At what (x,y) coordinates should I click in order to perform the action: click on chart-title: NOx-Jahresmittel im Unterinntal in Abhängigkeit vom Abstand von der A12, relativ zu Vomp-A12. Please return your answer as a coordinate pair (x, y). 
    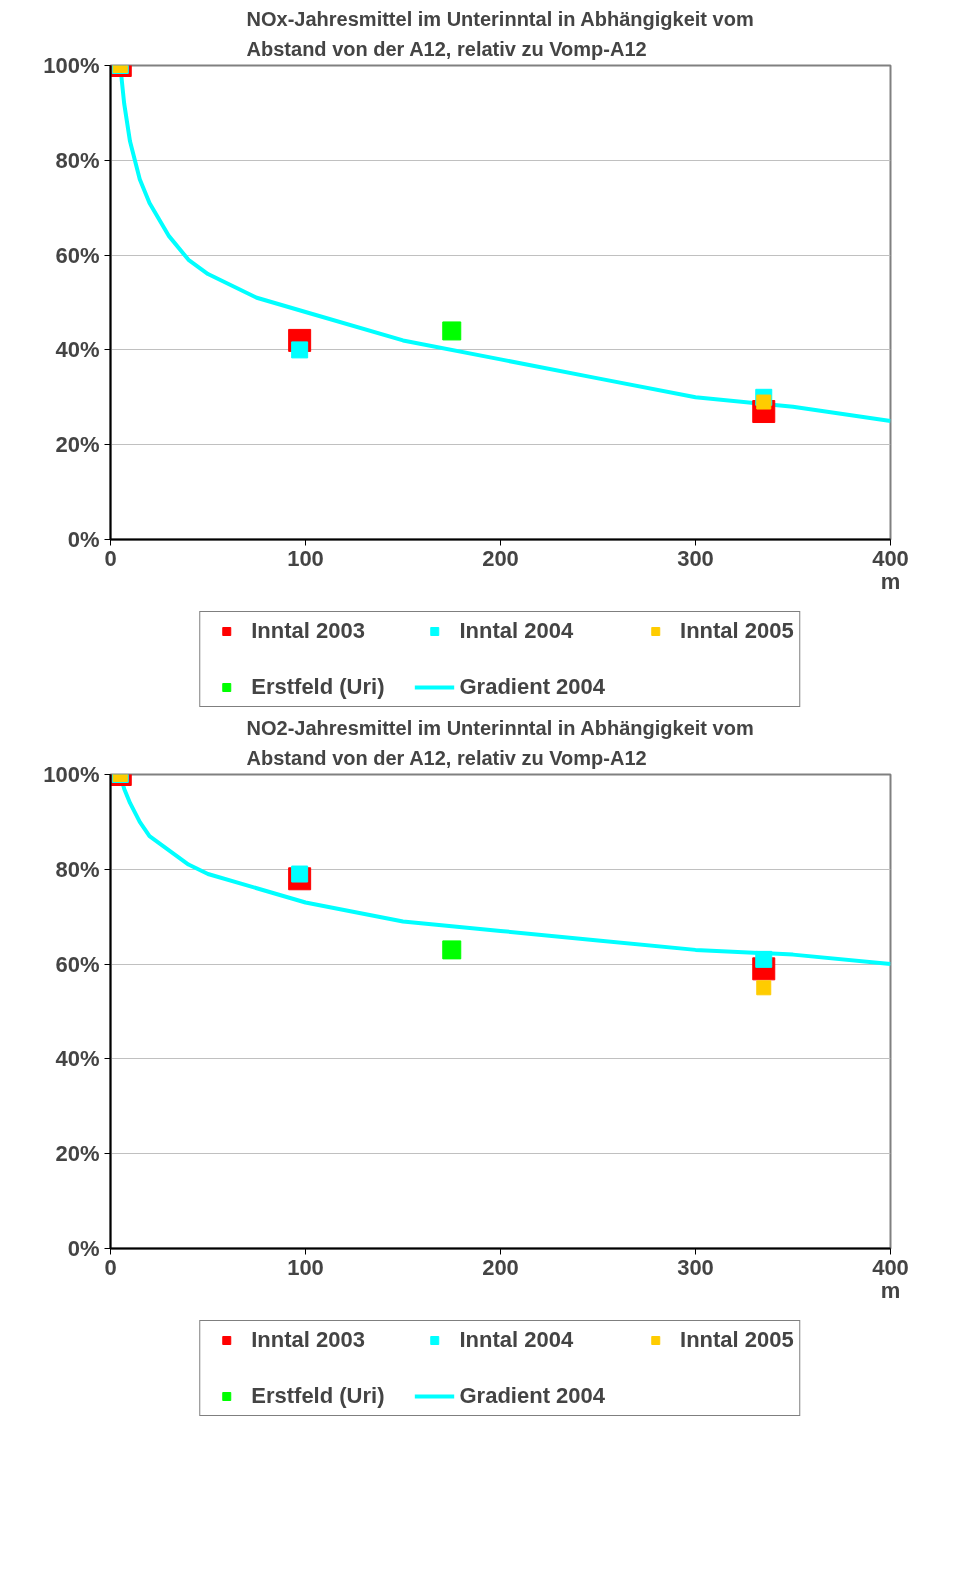
    Looking at the image, I should click on (500, 34).